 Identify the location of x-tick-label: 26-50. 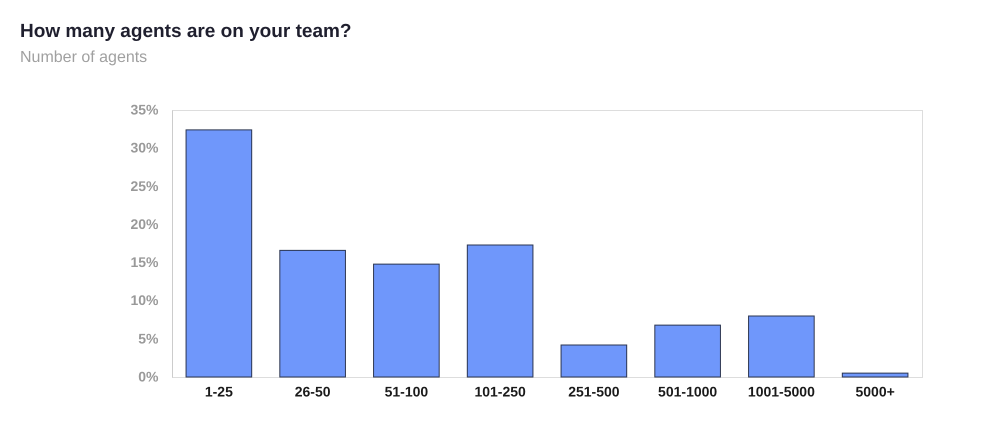
(312, 392).